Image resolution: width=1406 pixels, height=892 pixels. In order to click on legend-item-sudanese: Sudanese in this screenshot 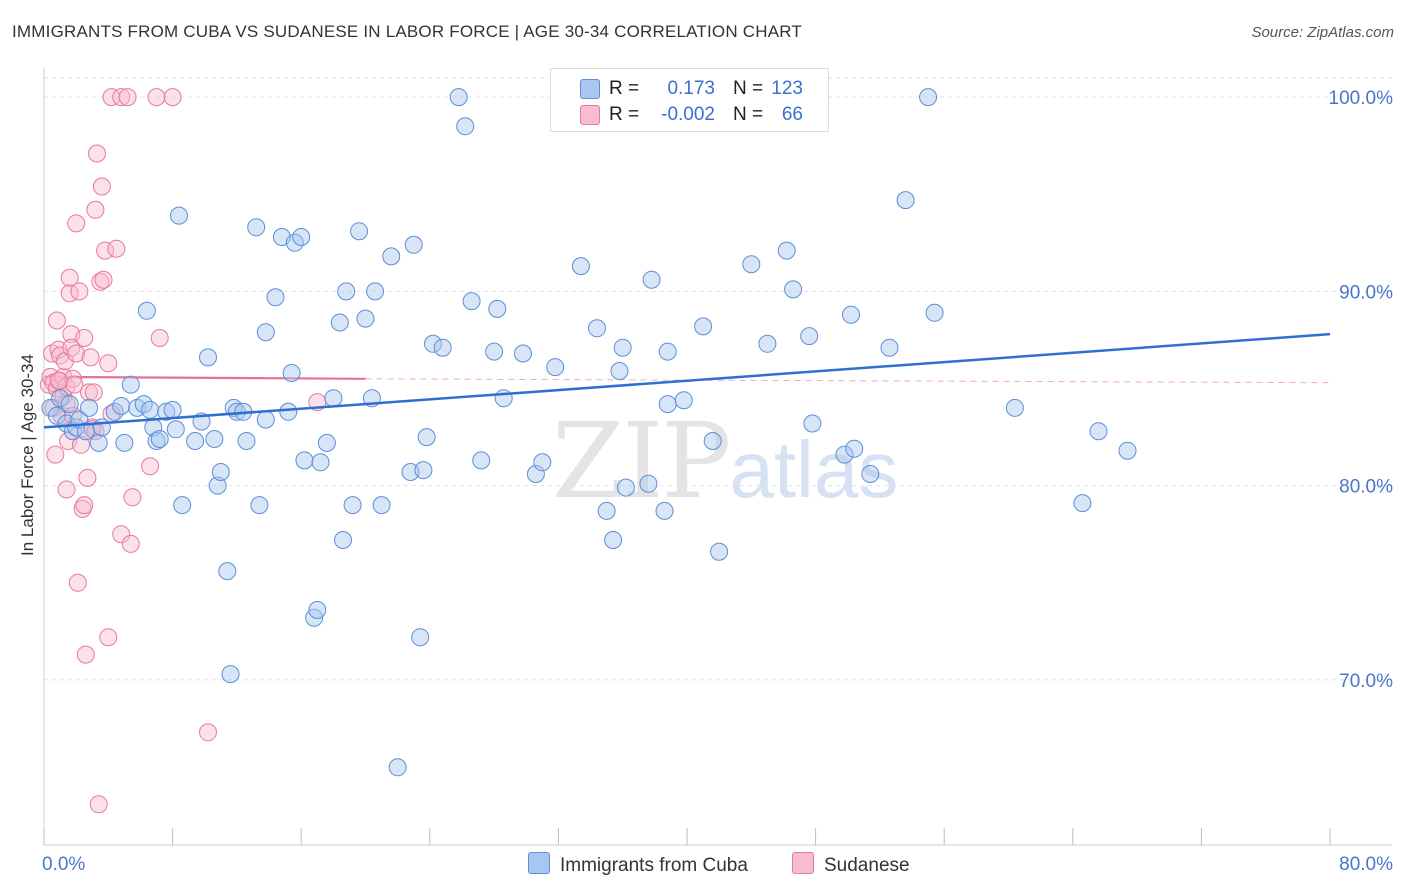, I will do `click(851, 864)`.